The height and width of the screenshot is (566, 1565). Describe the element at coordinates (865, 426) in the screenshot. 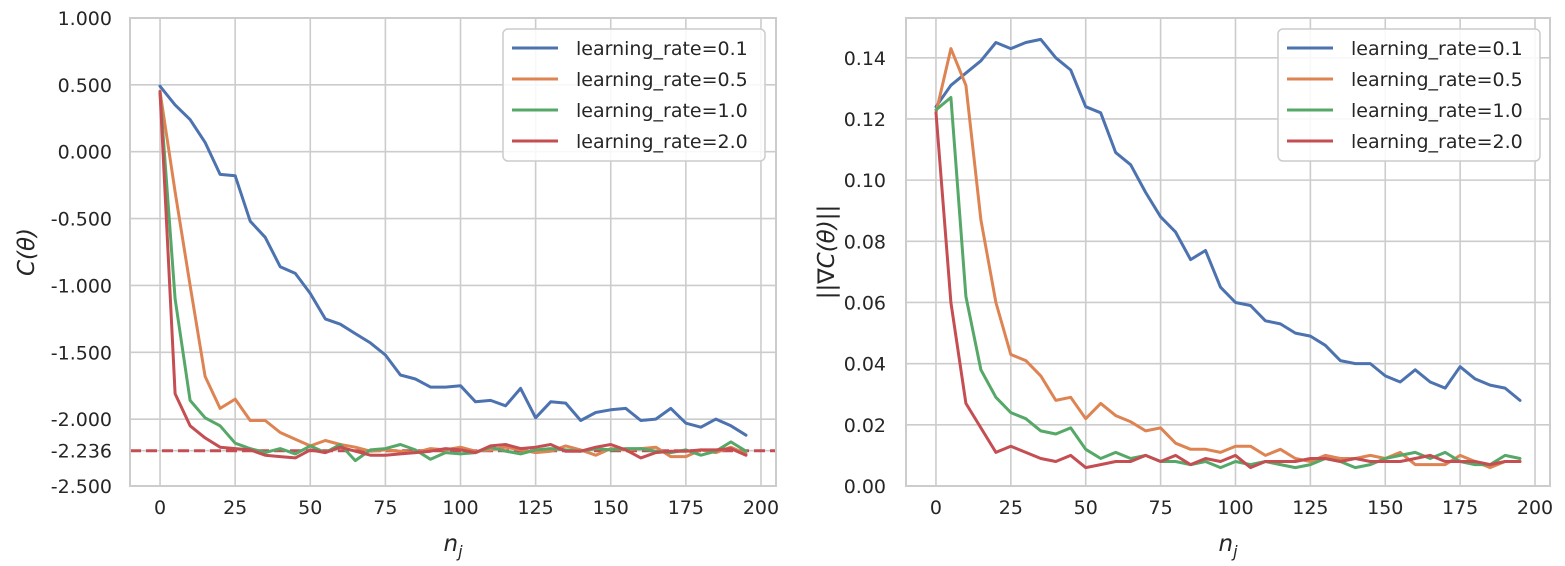

I see `y-tick-label: 0.02` at that location.